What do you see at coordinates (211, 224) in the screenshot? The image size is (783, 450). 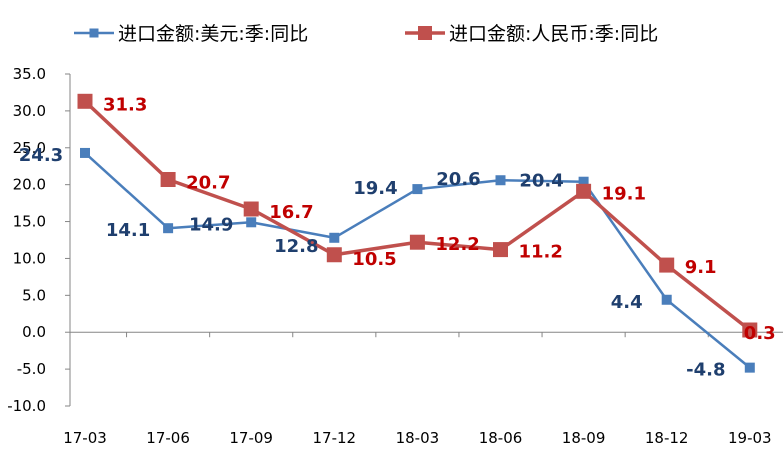 I see `series-0-data-label: 14.9` at bounding box center [211, 224].